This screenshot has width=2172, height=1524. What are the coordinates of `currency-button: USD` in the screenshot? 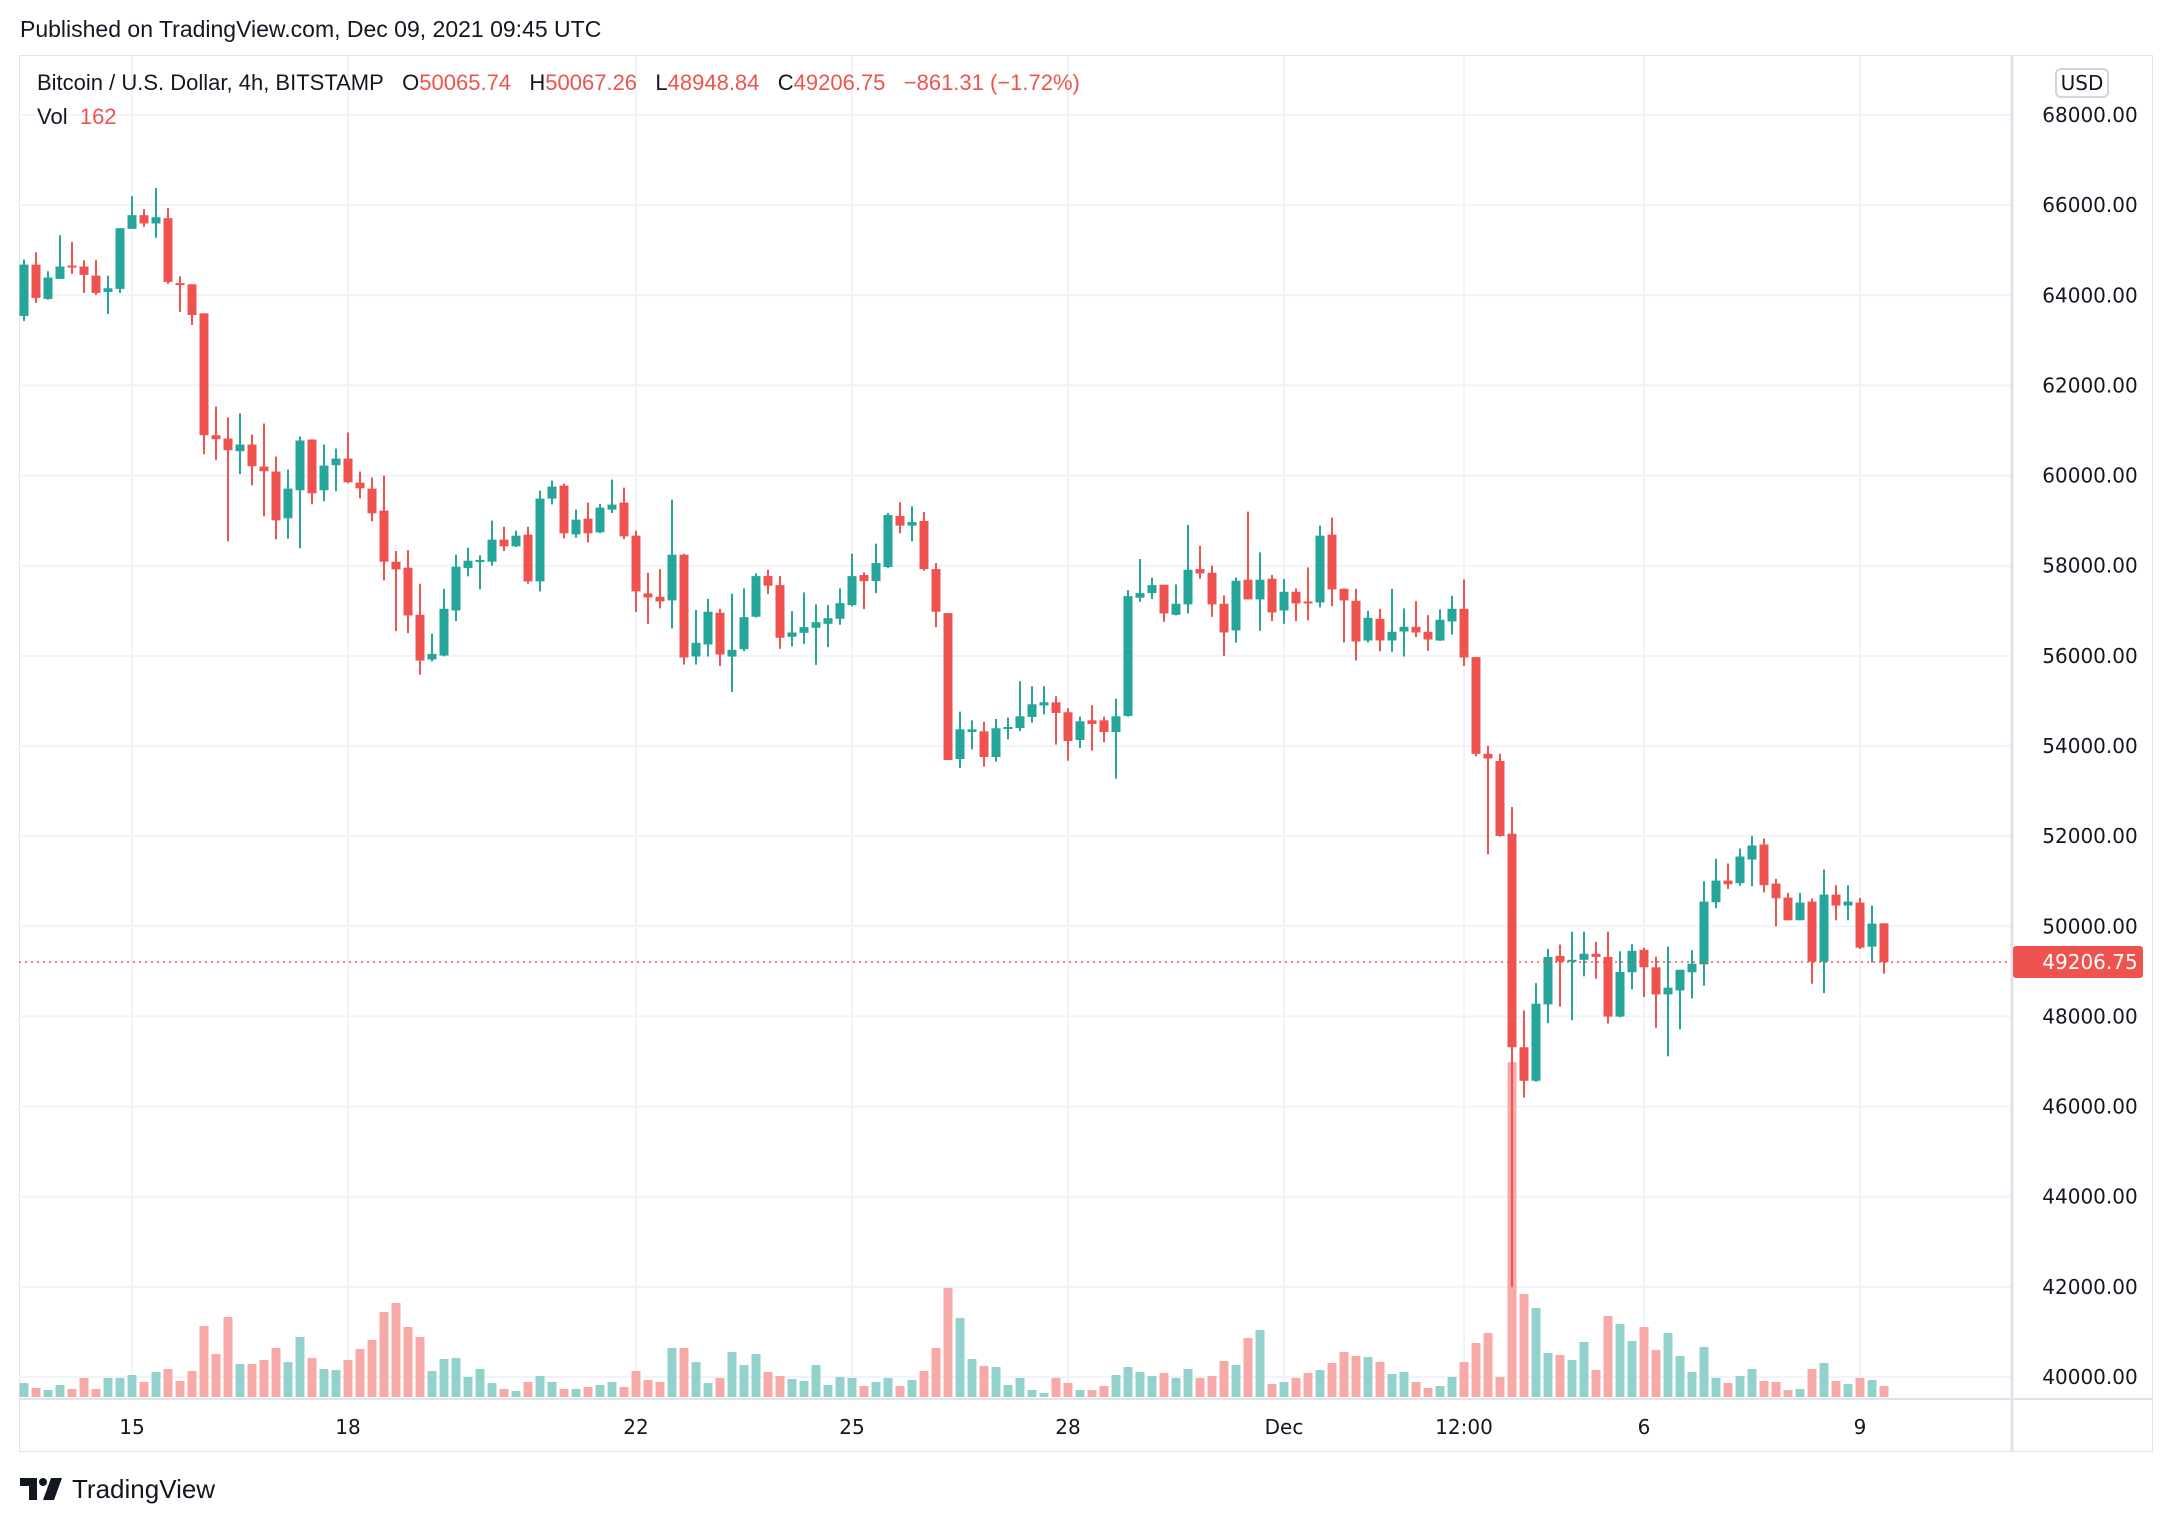 It's located at (2082, 83).